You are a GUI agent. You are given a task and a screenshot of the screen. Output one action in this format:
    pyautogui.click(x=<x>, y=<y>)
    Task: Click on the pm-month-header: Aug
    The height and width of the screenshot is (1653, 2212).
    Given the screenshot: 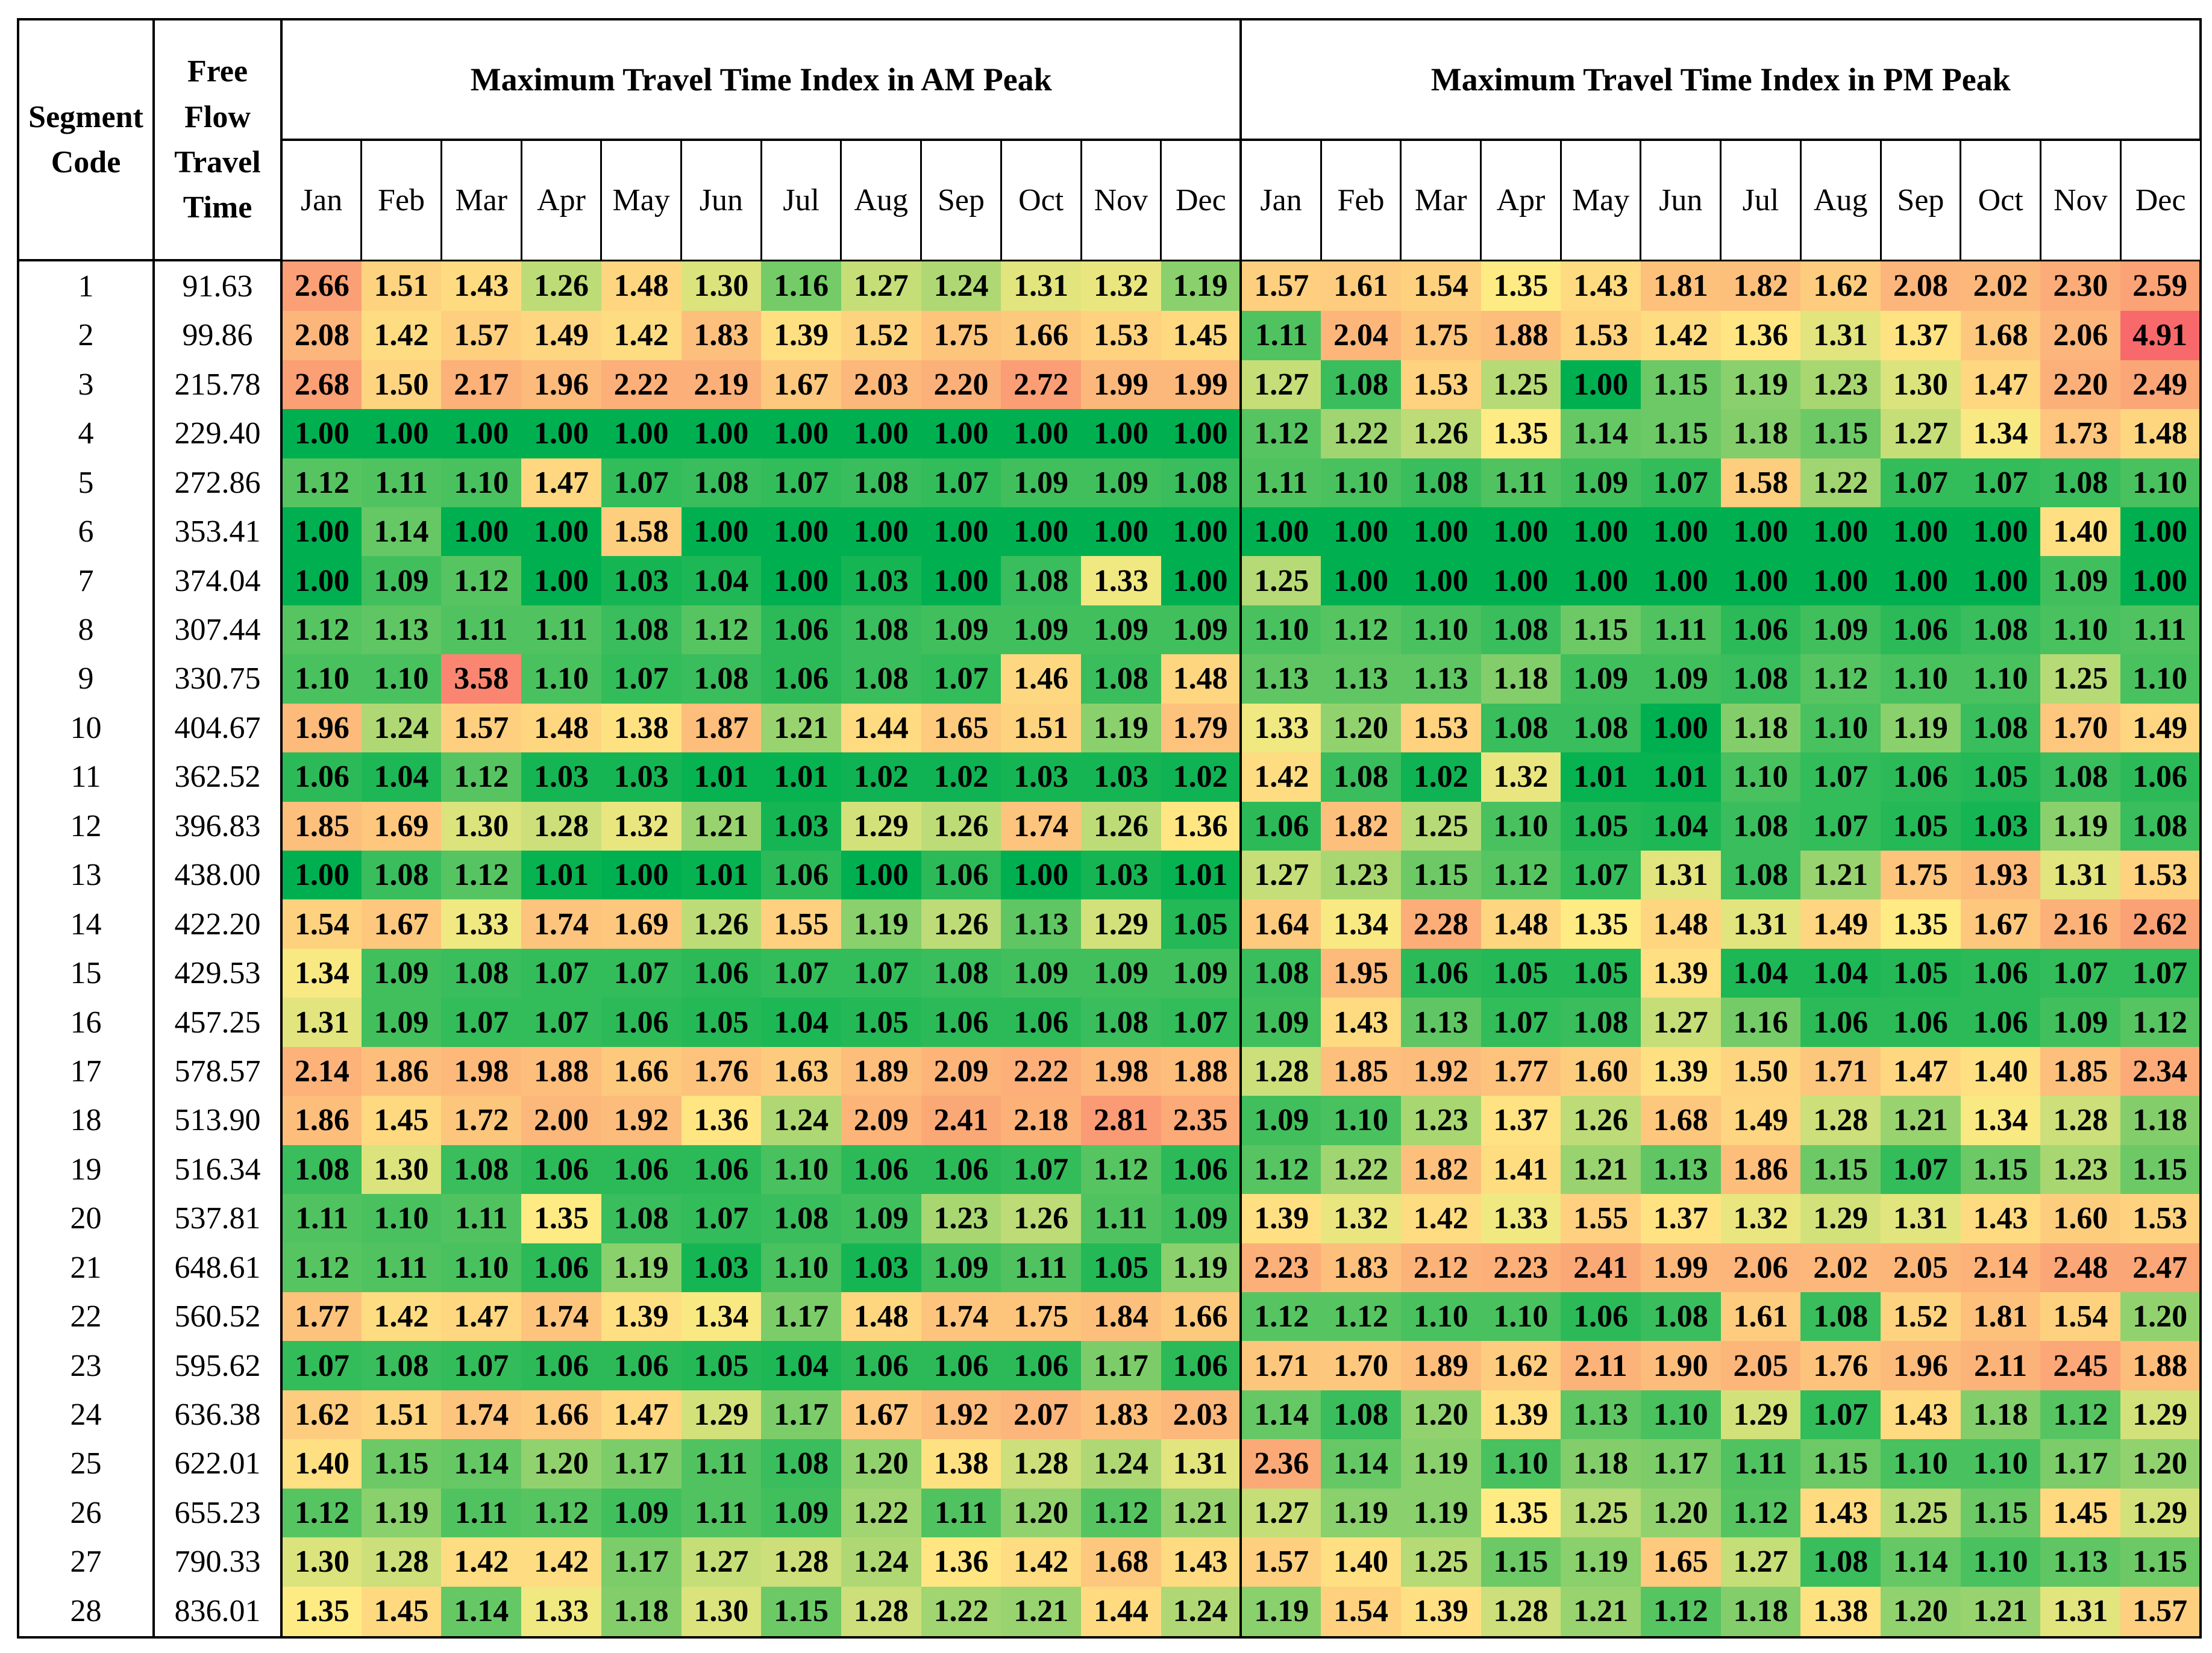 What is the action you would take?
    pyautogui.click(x=1840, y=200)
    